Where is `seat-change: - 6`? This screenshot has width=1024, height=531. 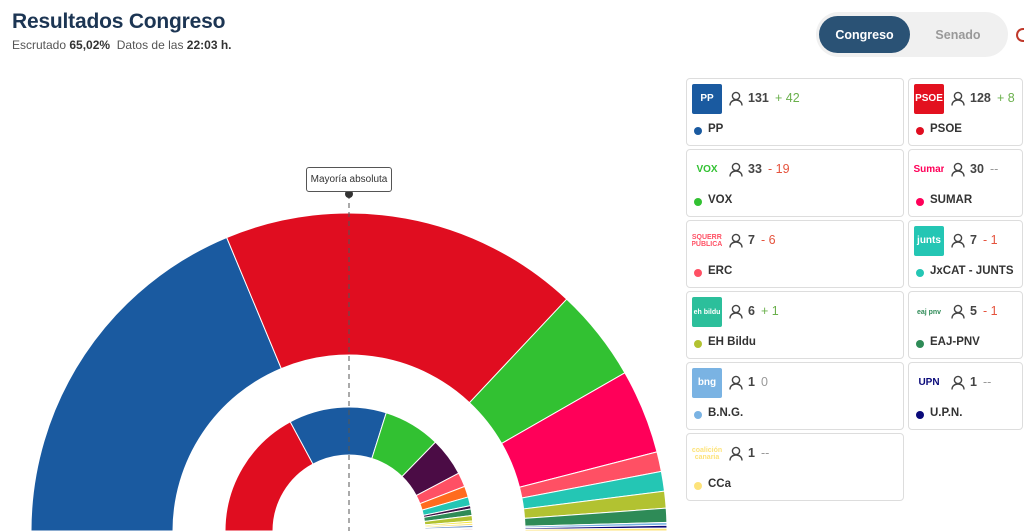
seat-change: - 6 is located at coordinates (768, 240).